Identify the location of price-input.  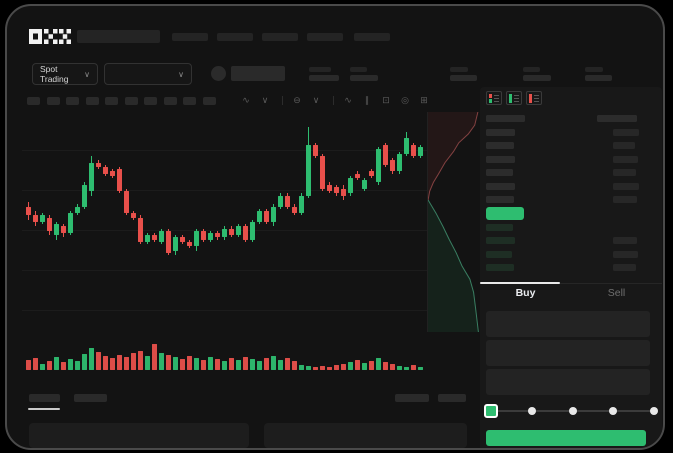
(568, 324).